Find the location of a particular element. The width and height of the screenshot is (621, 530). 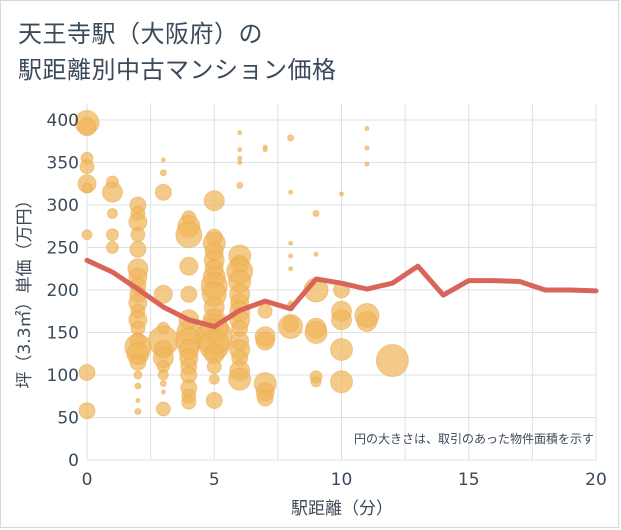

y-tick-labels: 0 50 100 150 200 250 300 350 400 is located at coordinates (63, 291).